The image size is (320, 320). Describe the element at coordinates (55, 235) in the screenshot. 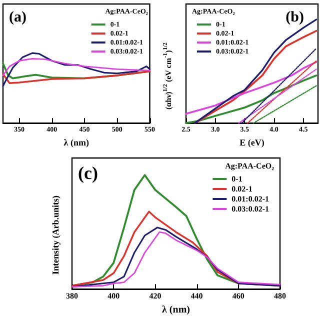

I see `y-axis-title: Intensity (Arb.units)` at that location.